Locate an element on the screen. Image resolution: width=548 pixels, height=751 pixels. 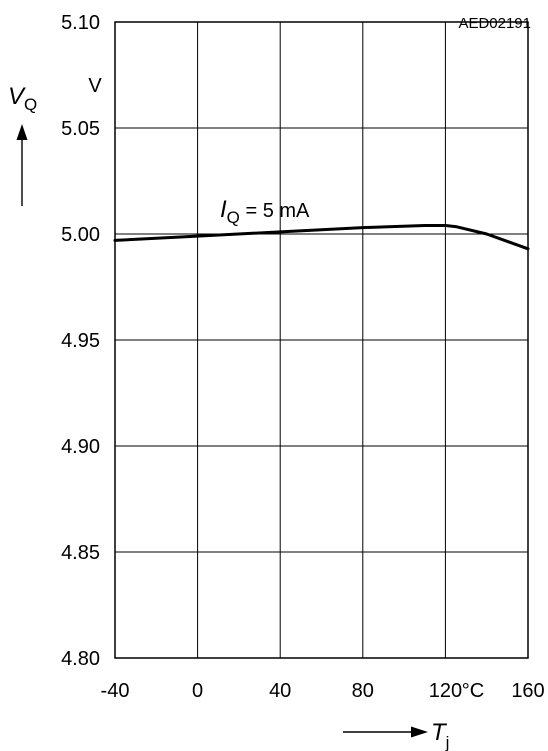
y-axis-arrow is located at coordinates (22, 165).